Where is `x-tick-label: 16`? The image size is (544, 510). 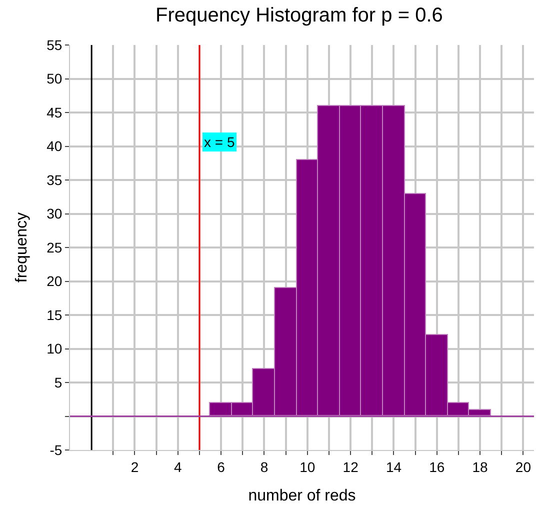 x-tick-label: 16 is located at coordinates (437, 466).